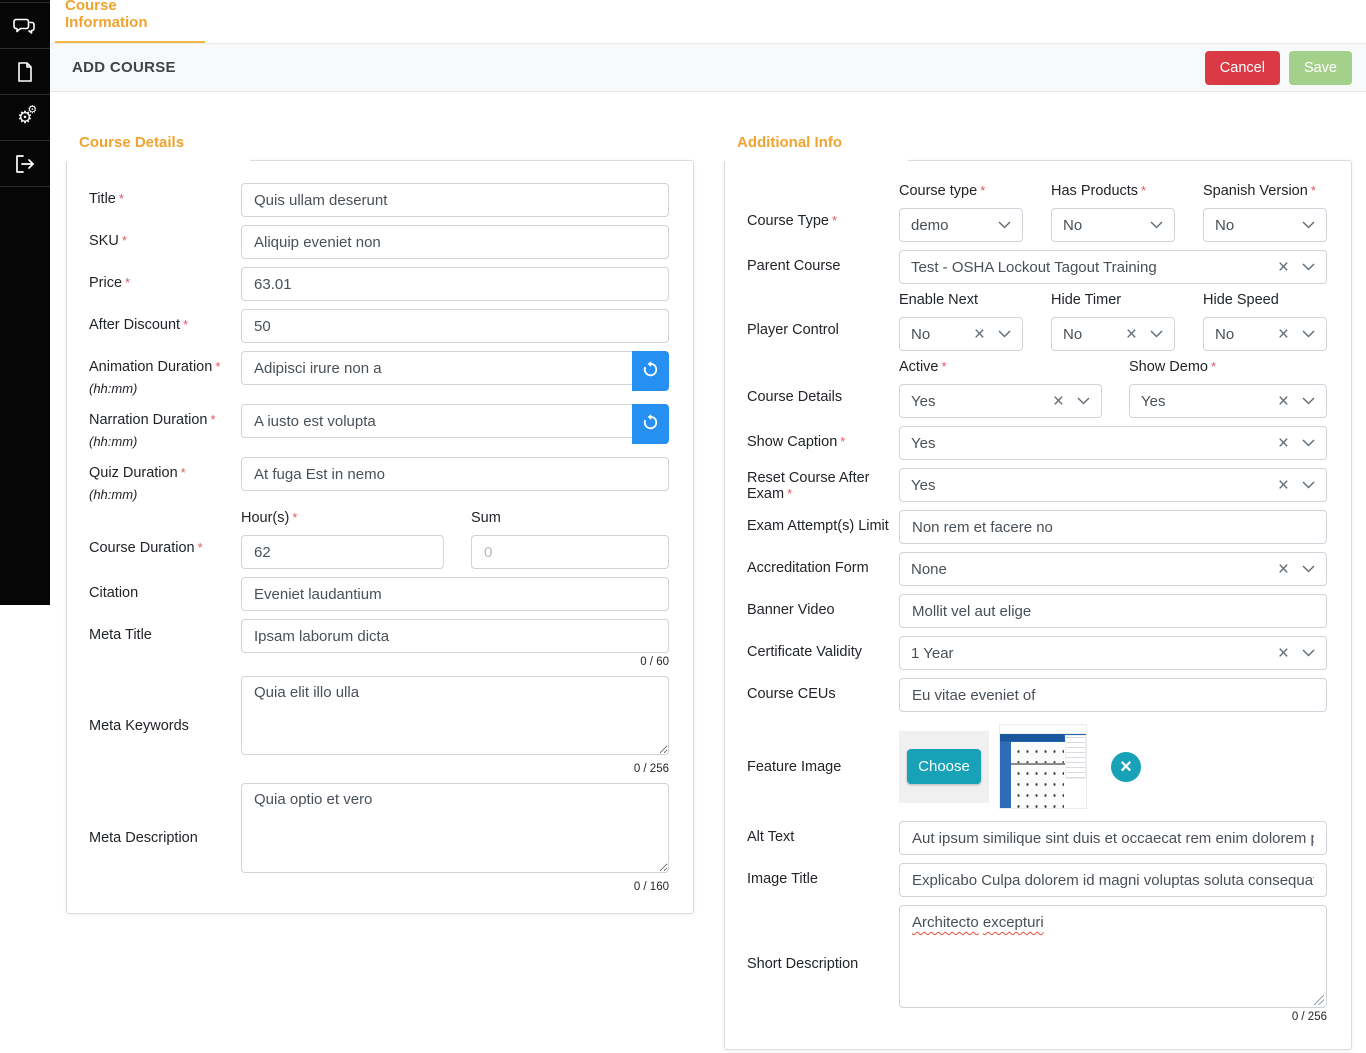 This screenshot has width=1366, height=1053. Describe the element at coordinates (1228, 401) in the screenshot. I see `show-demo-select: Yes ×` at that location.